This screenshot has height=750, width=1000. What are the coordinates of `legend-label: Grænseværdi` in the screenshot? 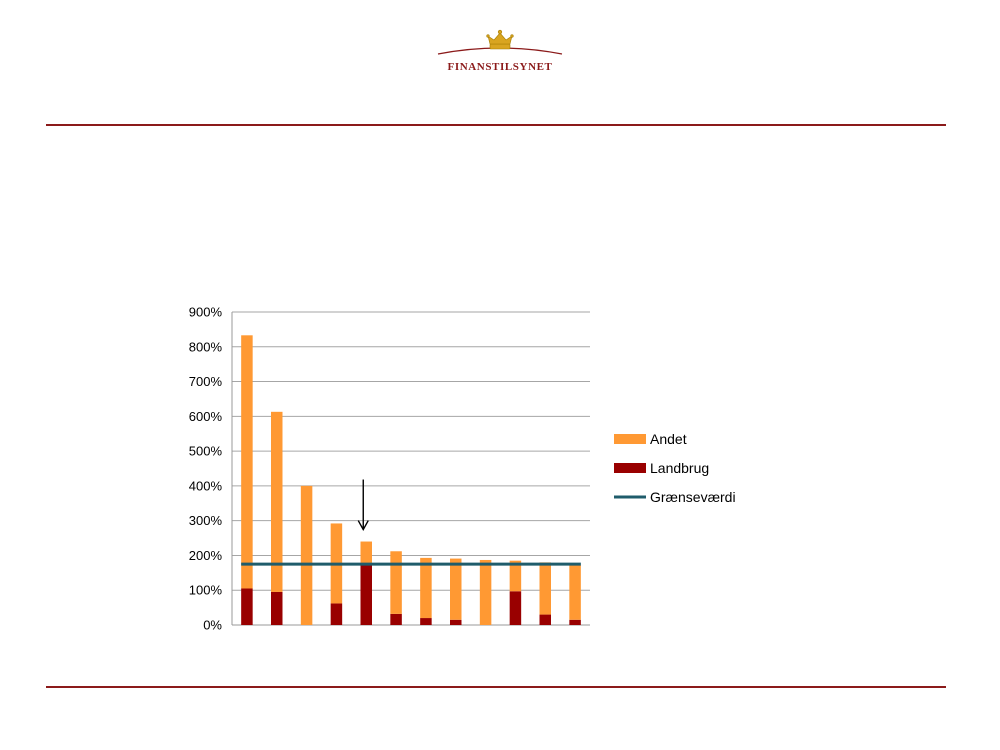 It's located at (693, 497).